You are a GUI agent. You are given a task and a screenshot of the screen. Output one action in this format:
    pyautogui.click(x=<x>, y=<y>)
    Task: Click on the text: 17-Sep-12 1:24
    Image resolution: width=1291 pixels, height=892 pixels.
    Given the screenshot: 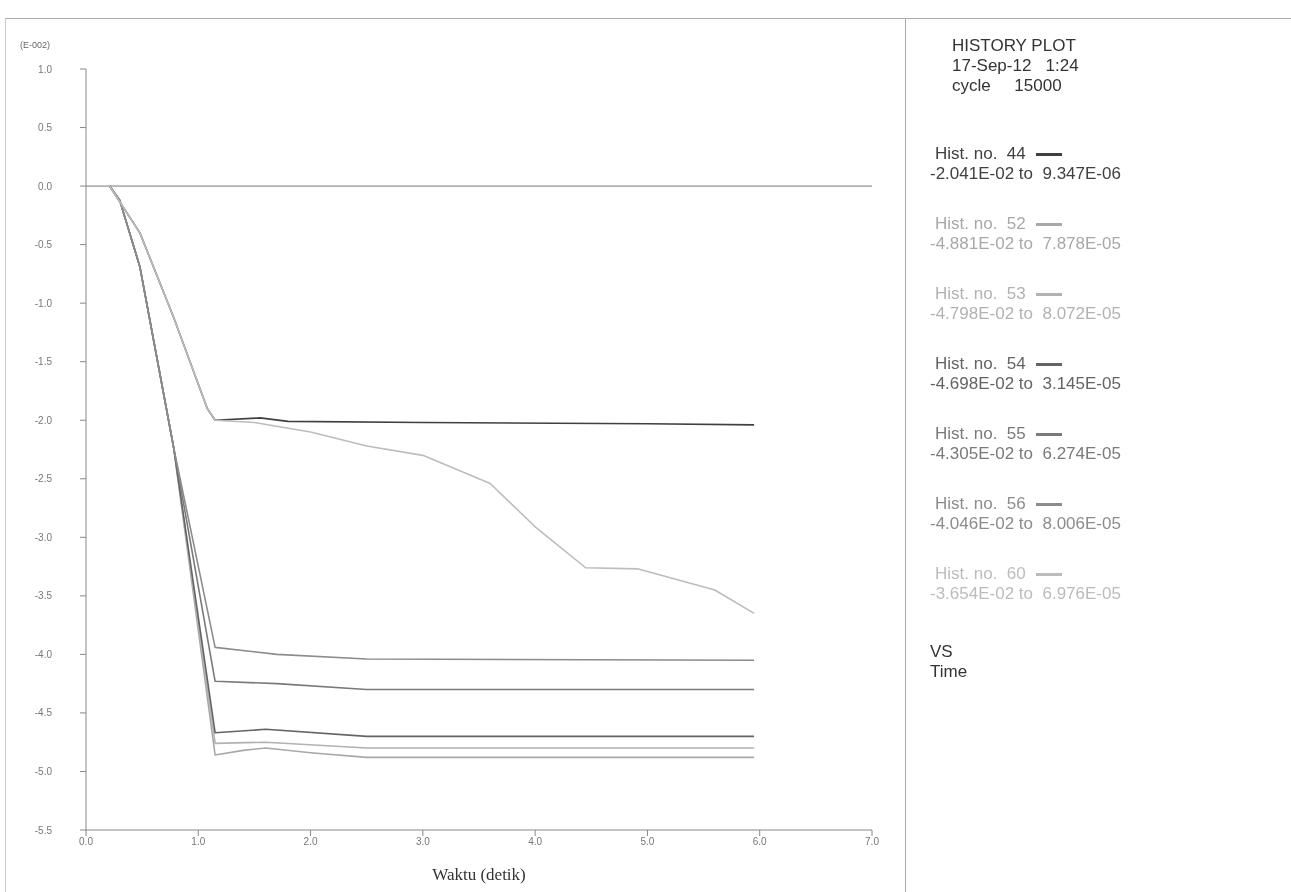 What is the action you would take?
    pyautogui.click(x=1015, y=66)
    